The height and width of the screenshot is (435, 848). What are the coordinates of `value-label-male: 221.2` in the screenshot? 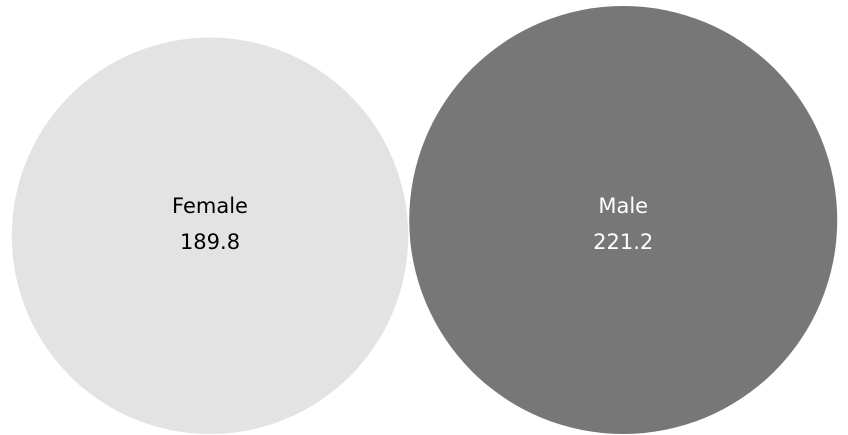 It's located at (623, 242).